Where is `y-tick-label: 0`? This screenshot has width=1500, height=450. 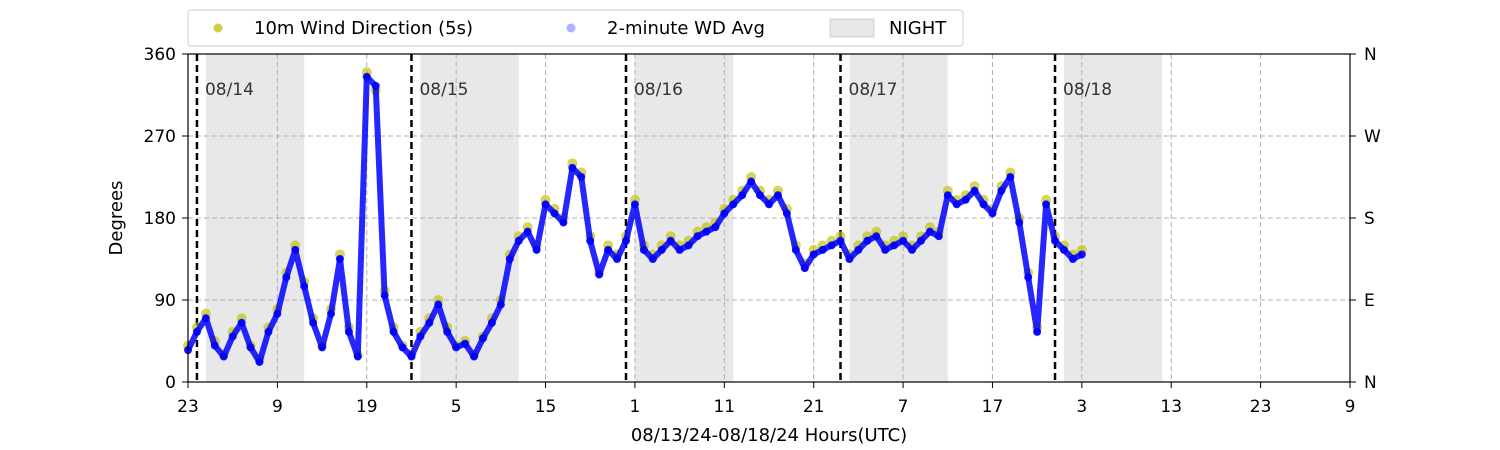
y-tick-label: 0 is located at coordinates (170, 383).